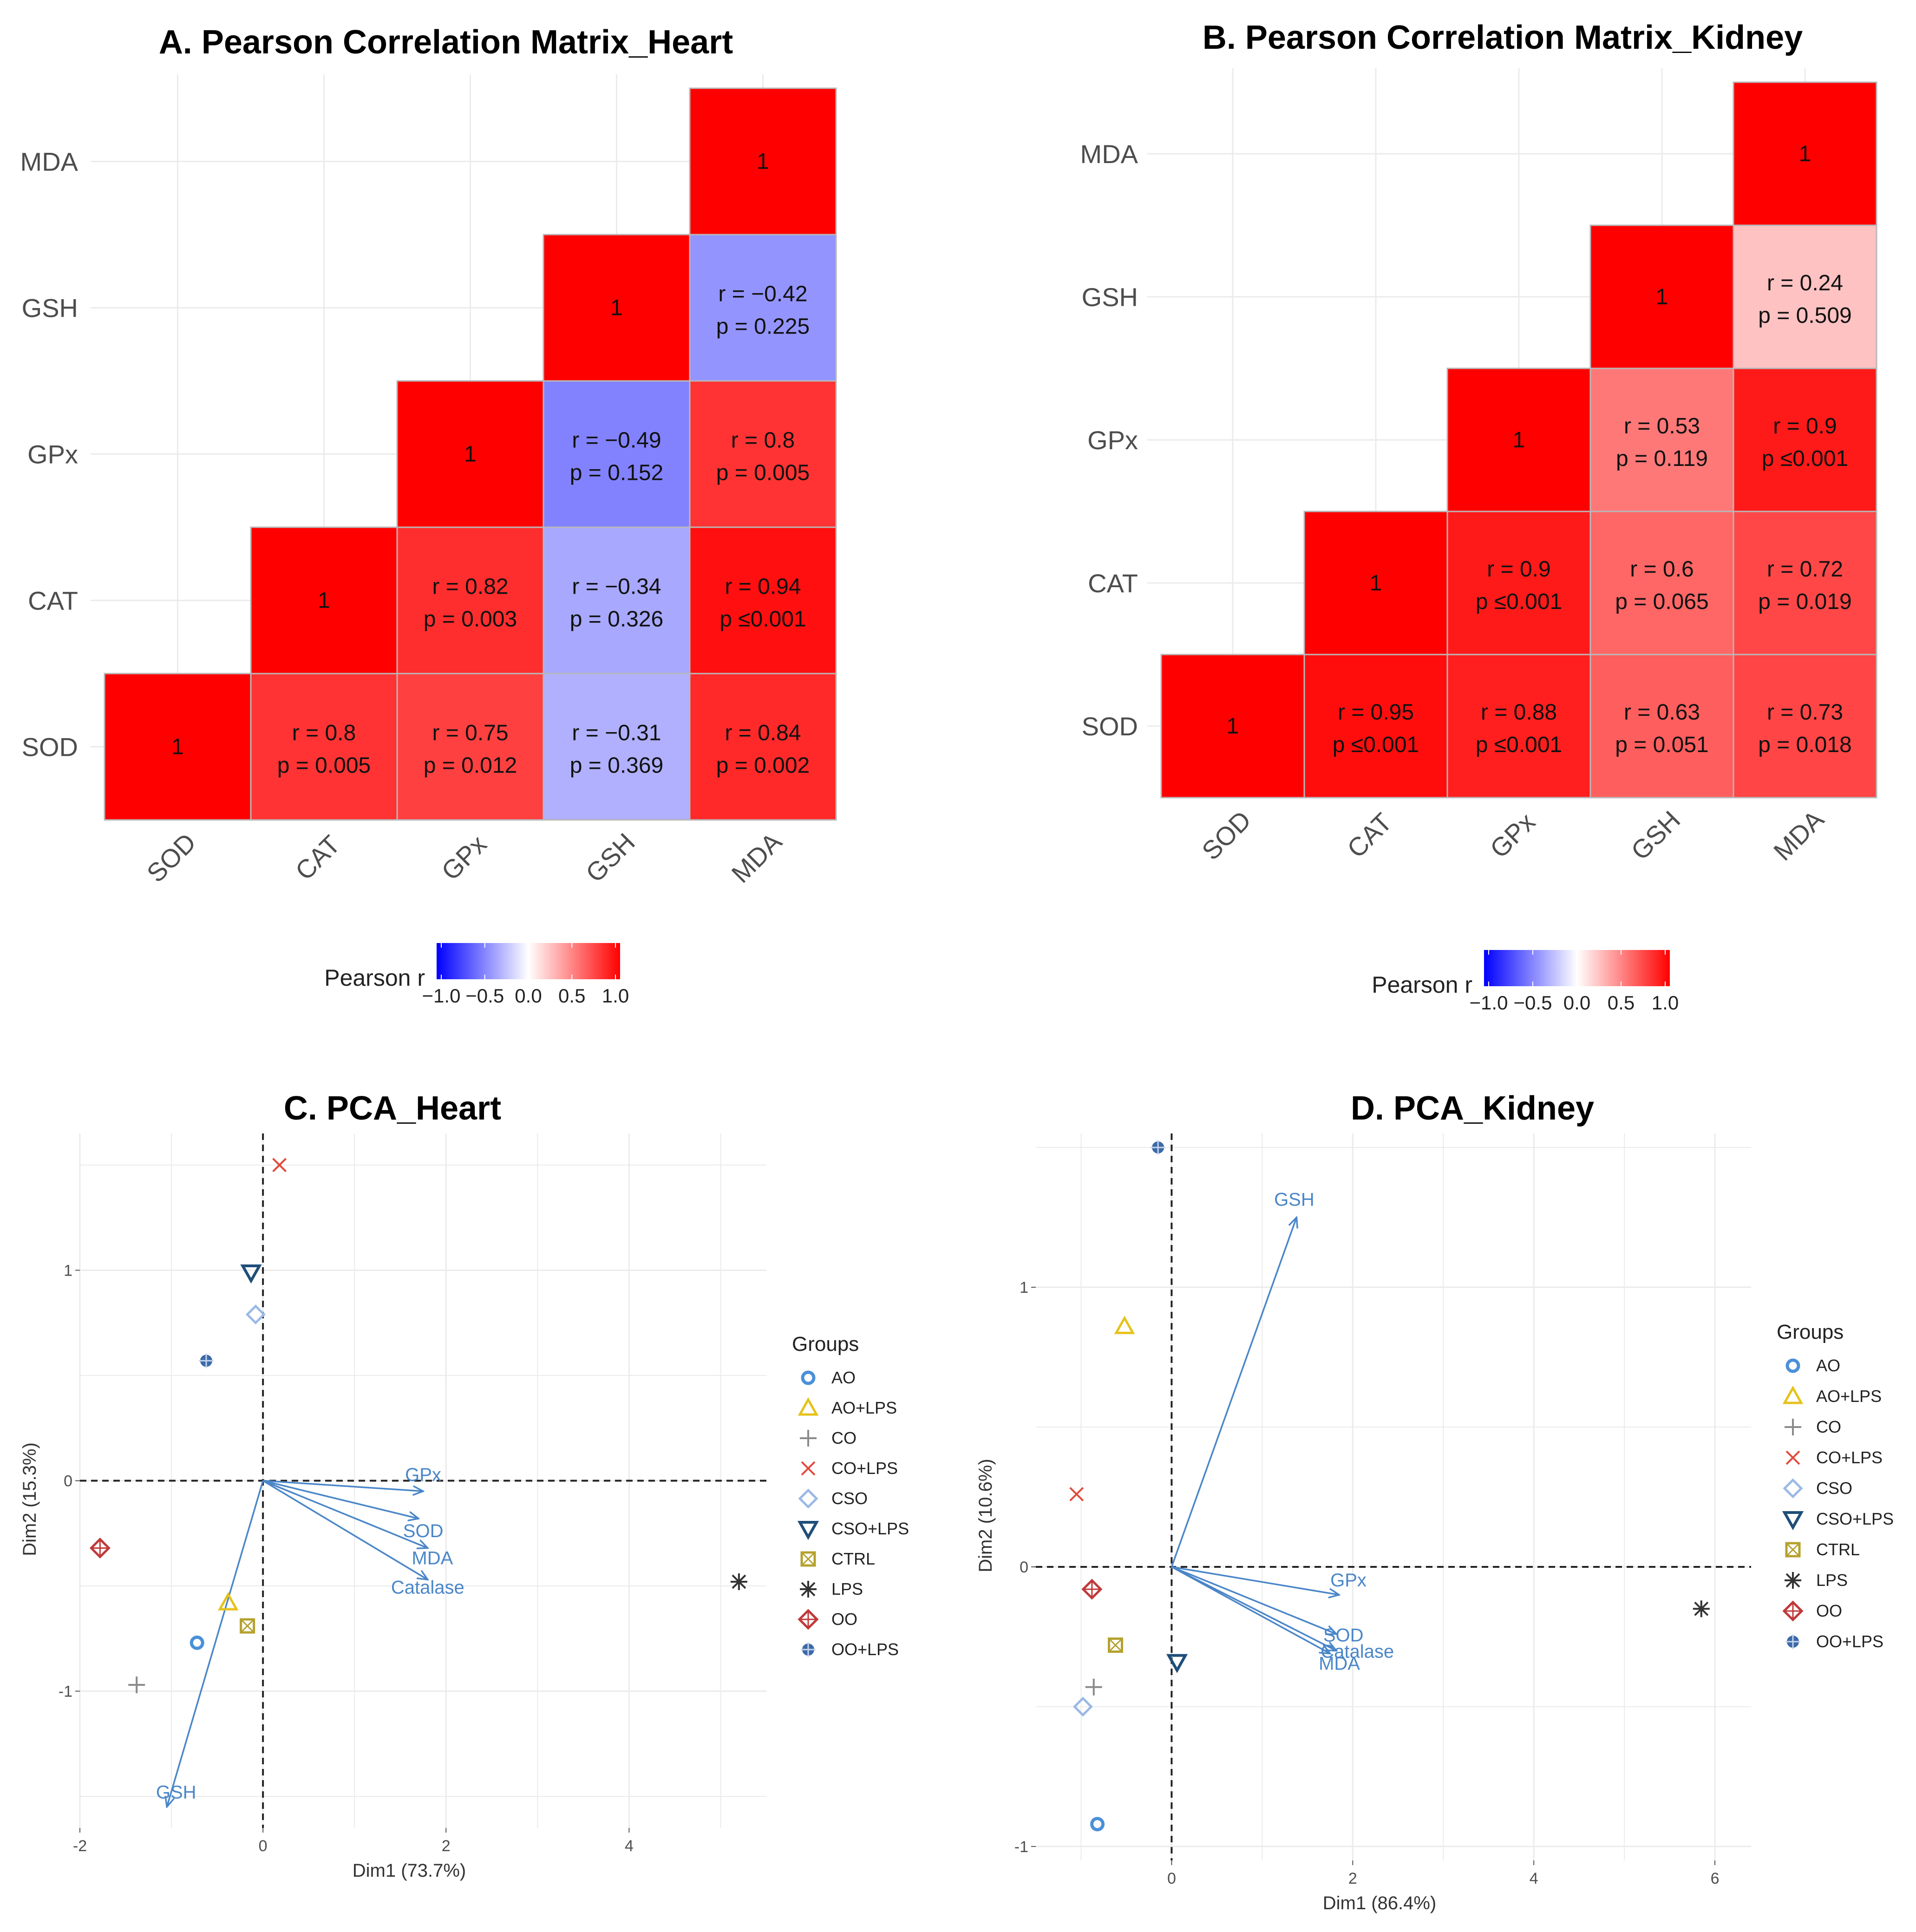  What do you see at coordinates (1352, 1878) in the screenshot?
I see `x-tick-label: 2` at bounding box center [1352, 1878].